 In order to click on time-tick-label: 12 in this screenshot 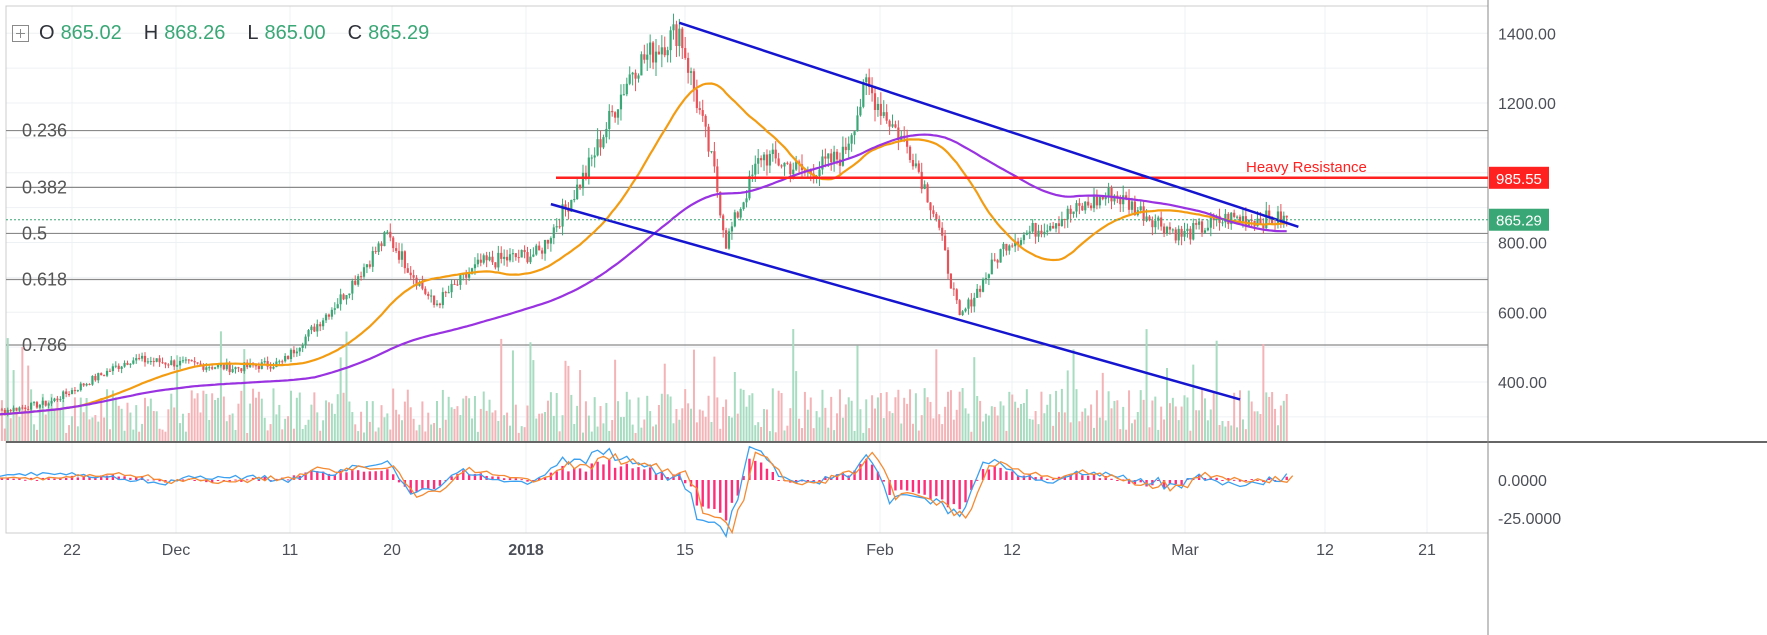, I will do `click(1325, 550)`.